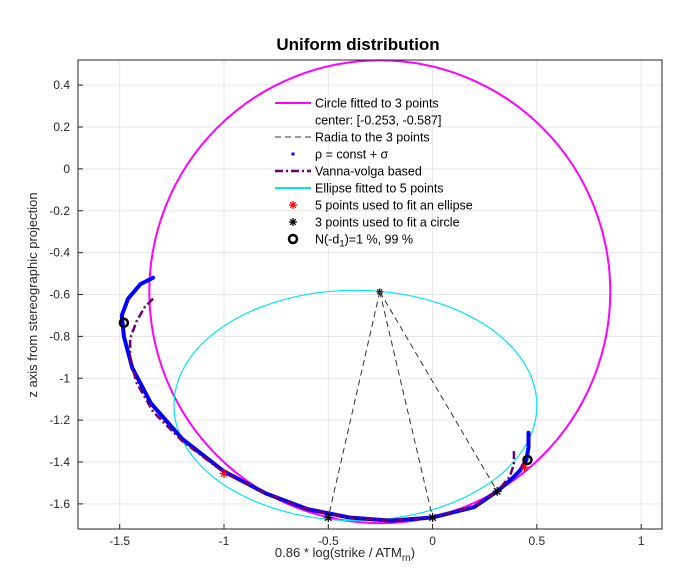 This screenshot has height=579, width=677. Describe the element at coordinates (59, 295) in the screenshot. I see `y-tick-label: -0.6` at that location.